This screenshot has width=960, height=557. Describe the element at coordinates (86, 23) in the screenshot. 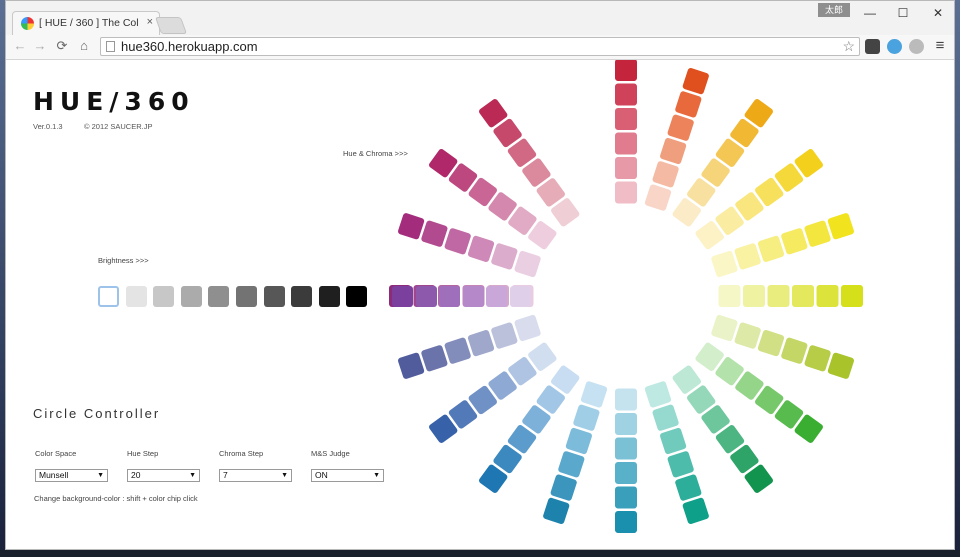

I see `browser-tab: [ HUE / 360 ] The Color Sc ×` at that location.